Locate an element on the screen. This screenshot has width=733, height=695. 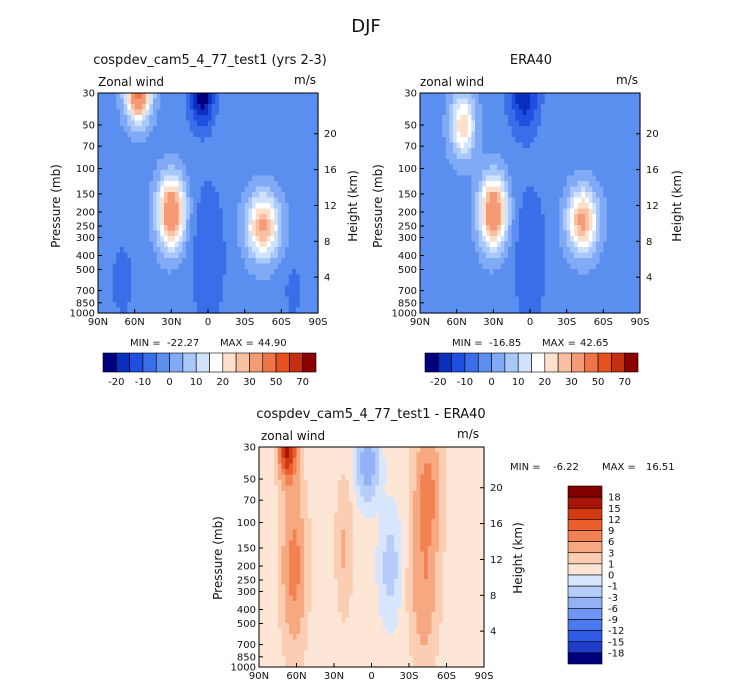
panel-title: ERA40 is located at coordinates (531, 60).